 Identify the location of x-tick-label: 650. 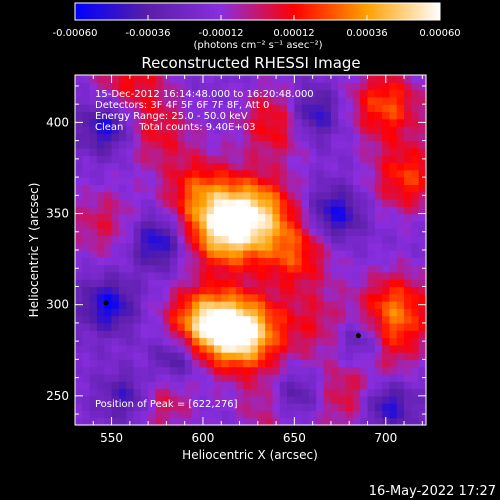
(294, 438).